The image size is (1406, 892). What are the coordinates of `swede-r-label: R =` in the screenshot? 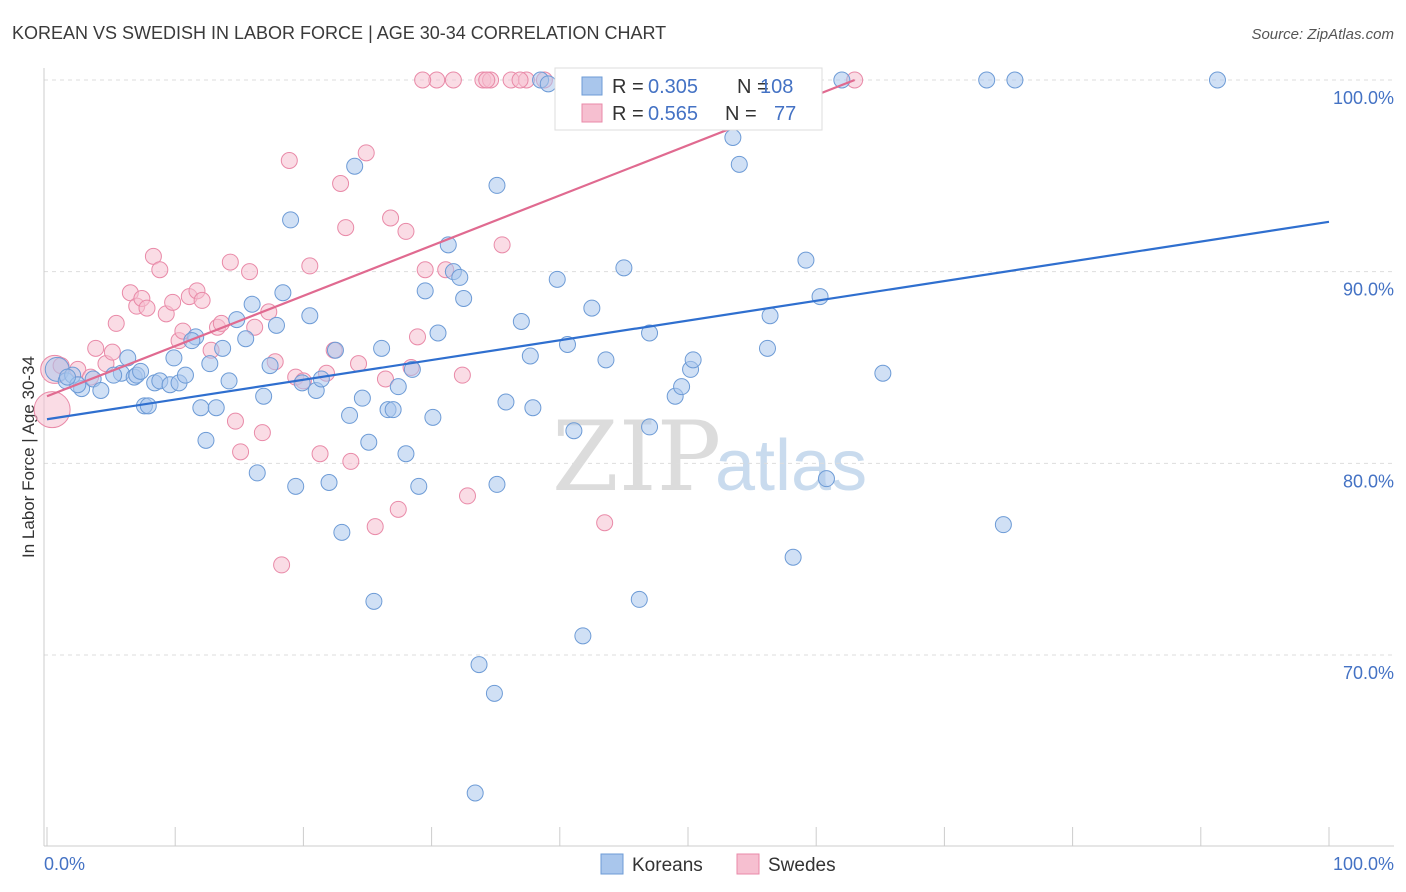 It's located at (628, 114).